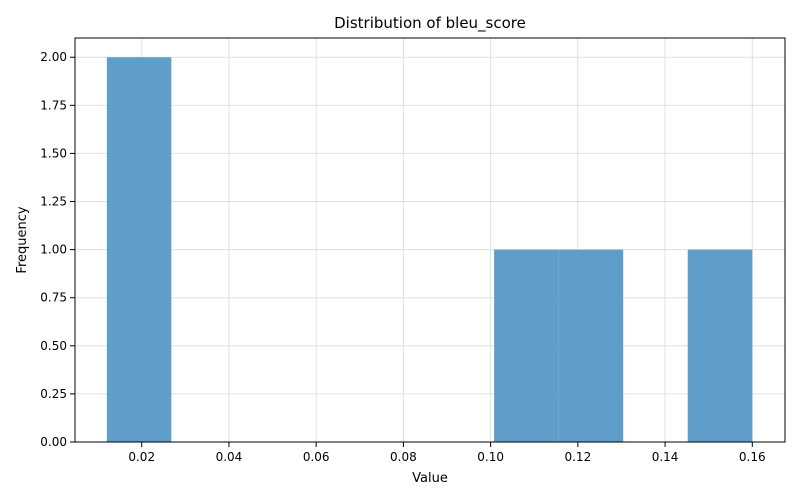 The height and width of the screenshot is (500, 800). What do you see at coordinates (316, 457) in the screenshot?
I see `x-tick-label: 0.06` at bounding box center [316, 457].